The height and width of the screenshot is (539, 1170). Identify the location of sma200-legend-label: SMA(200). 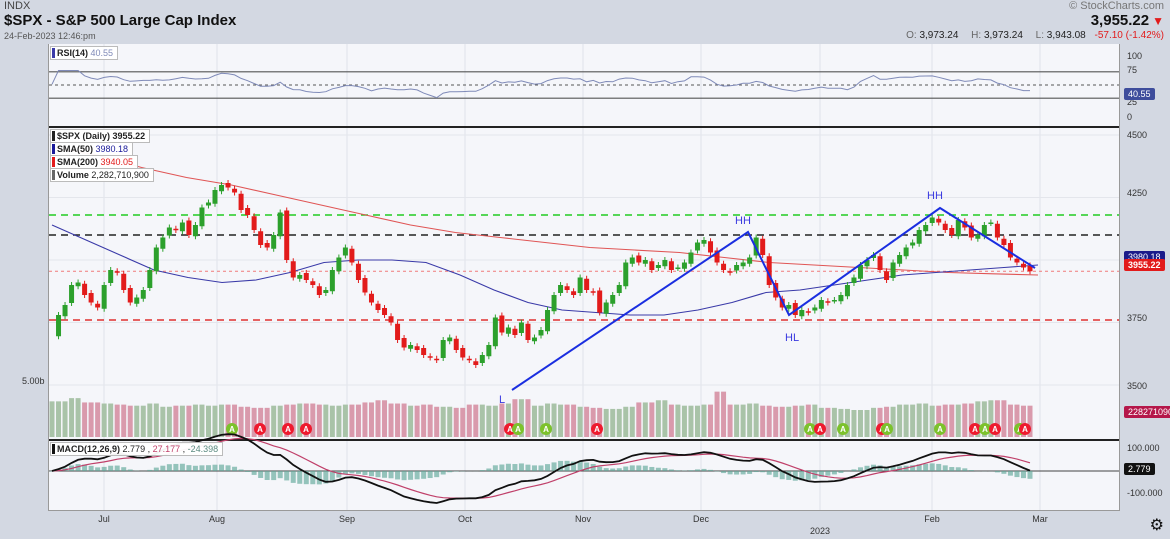
(78, 162).